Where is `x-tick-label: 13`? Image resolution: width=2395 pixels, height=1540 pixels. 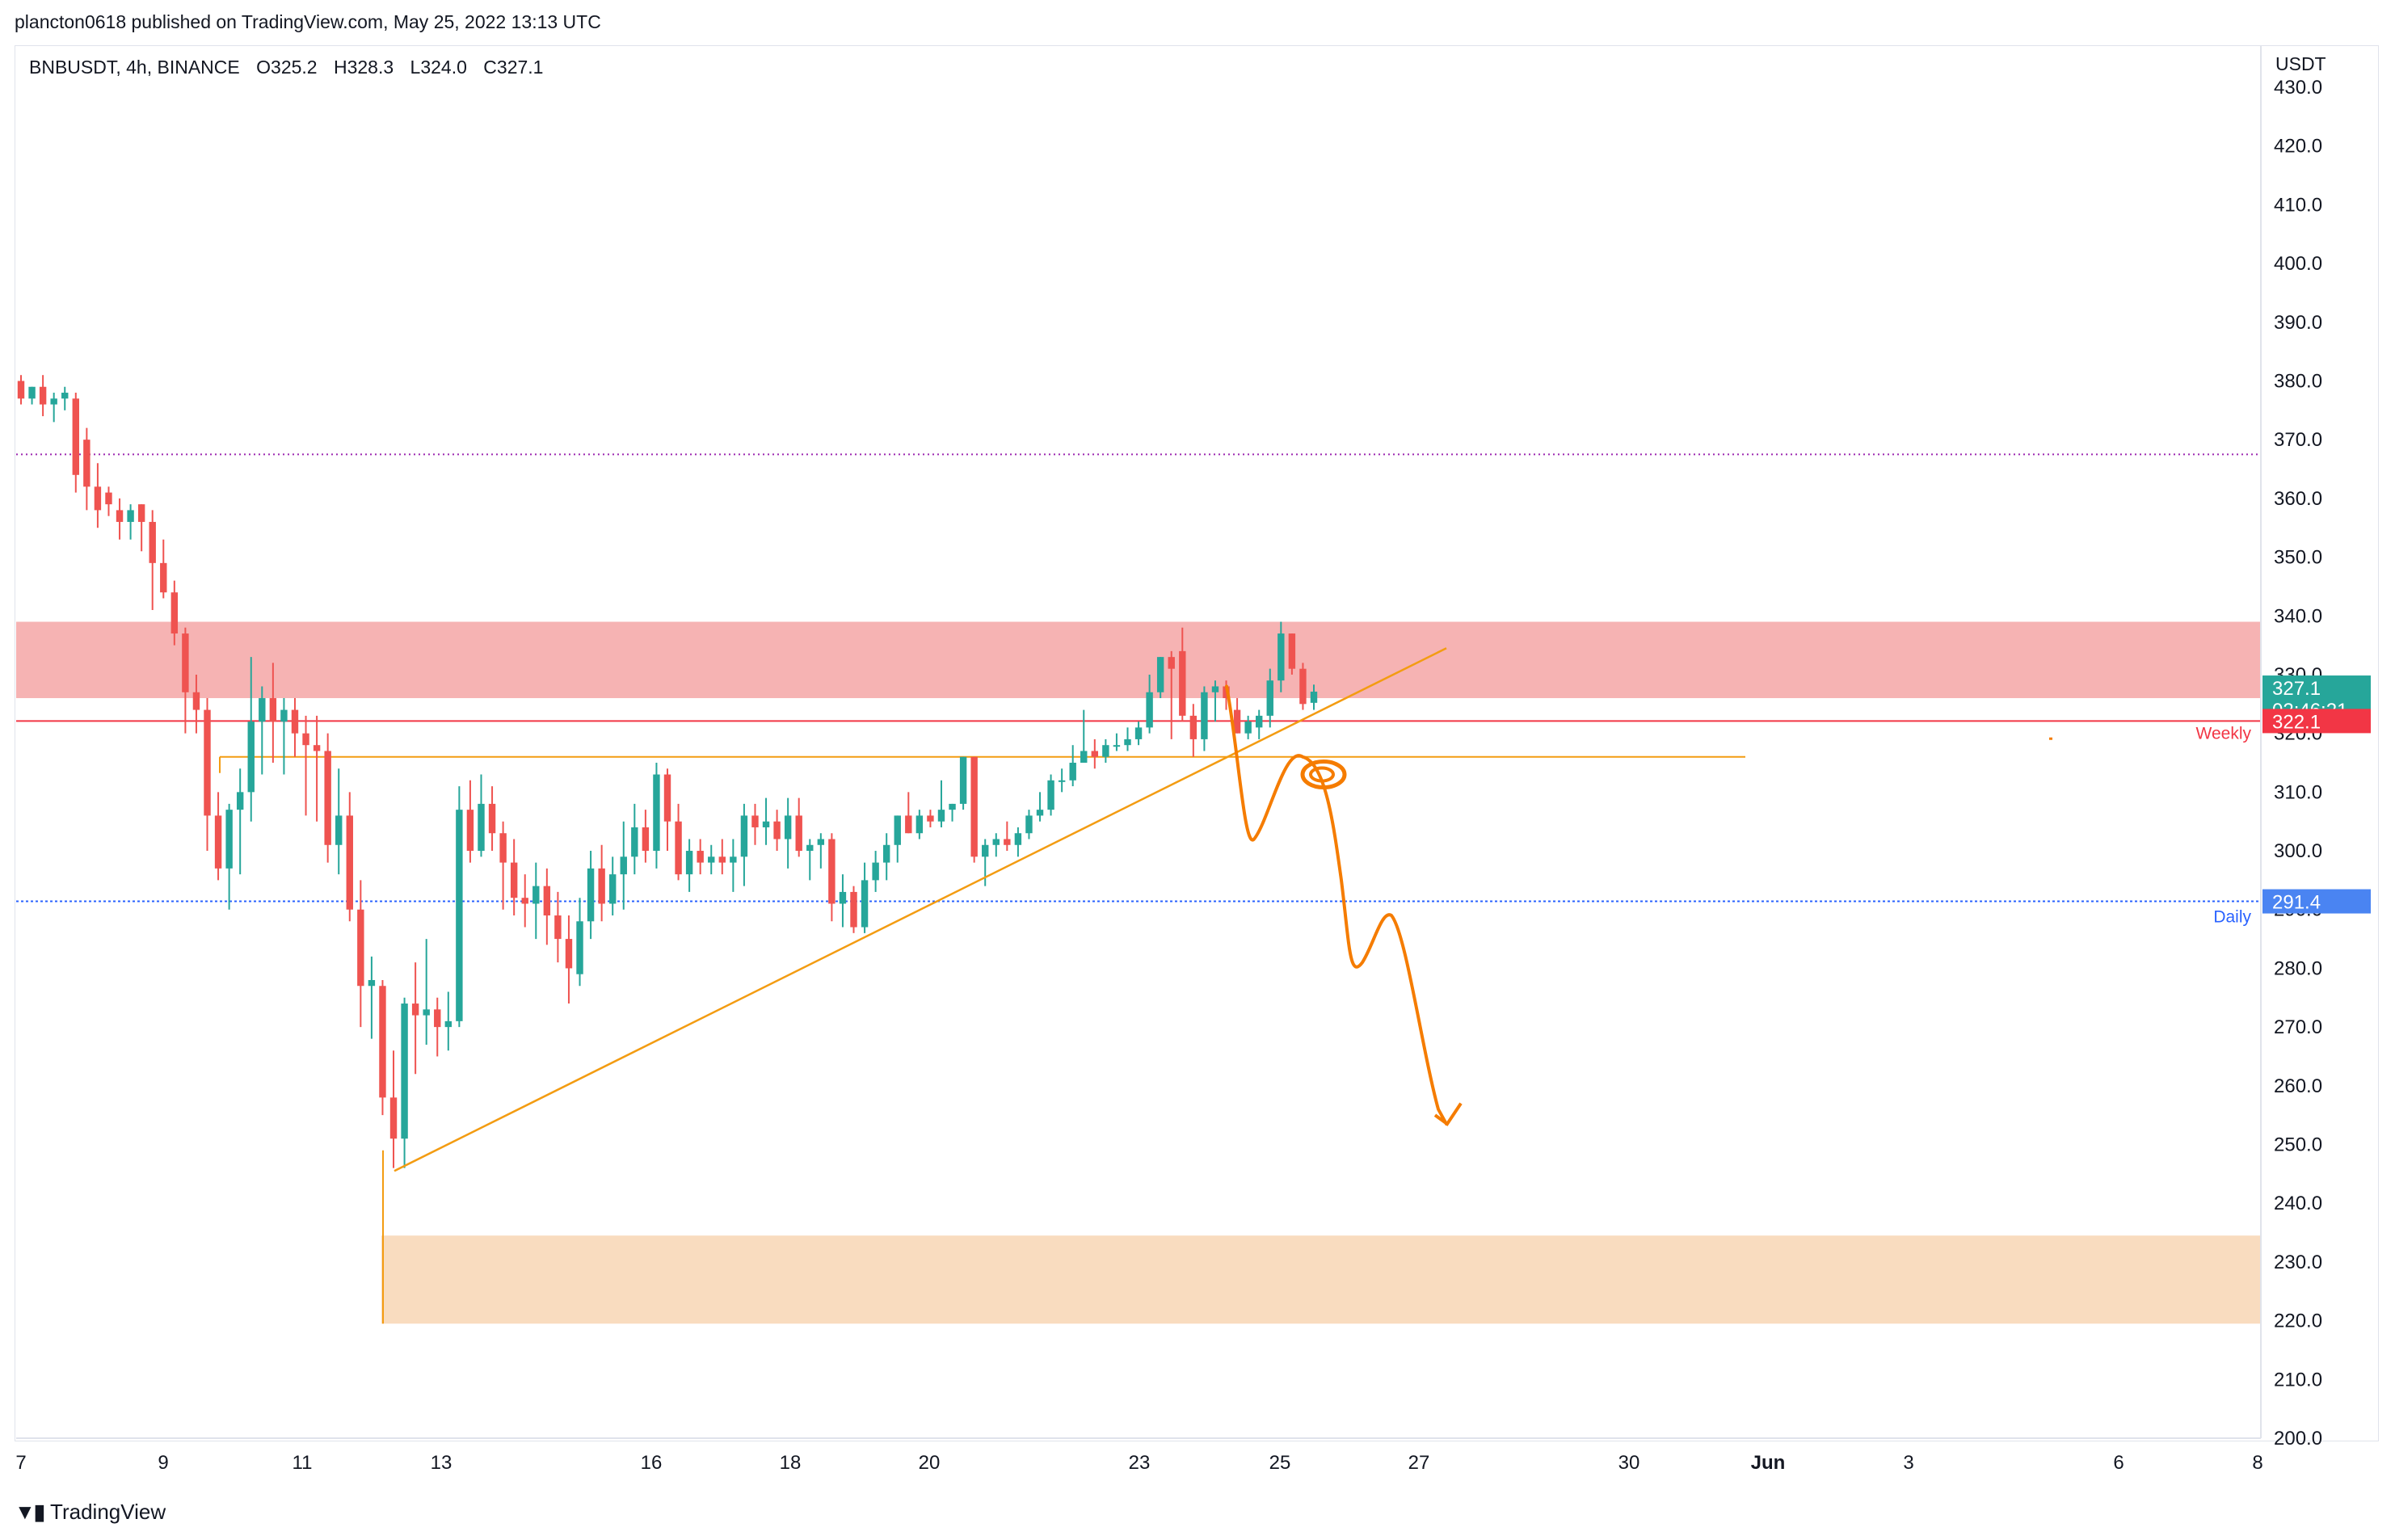 x-tick-label: 13 is located at coordinates (442, 1463).